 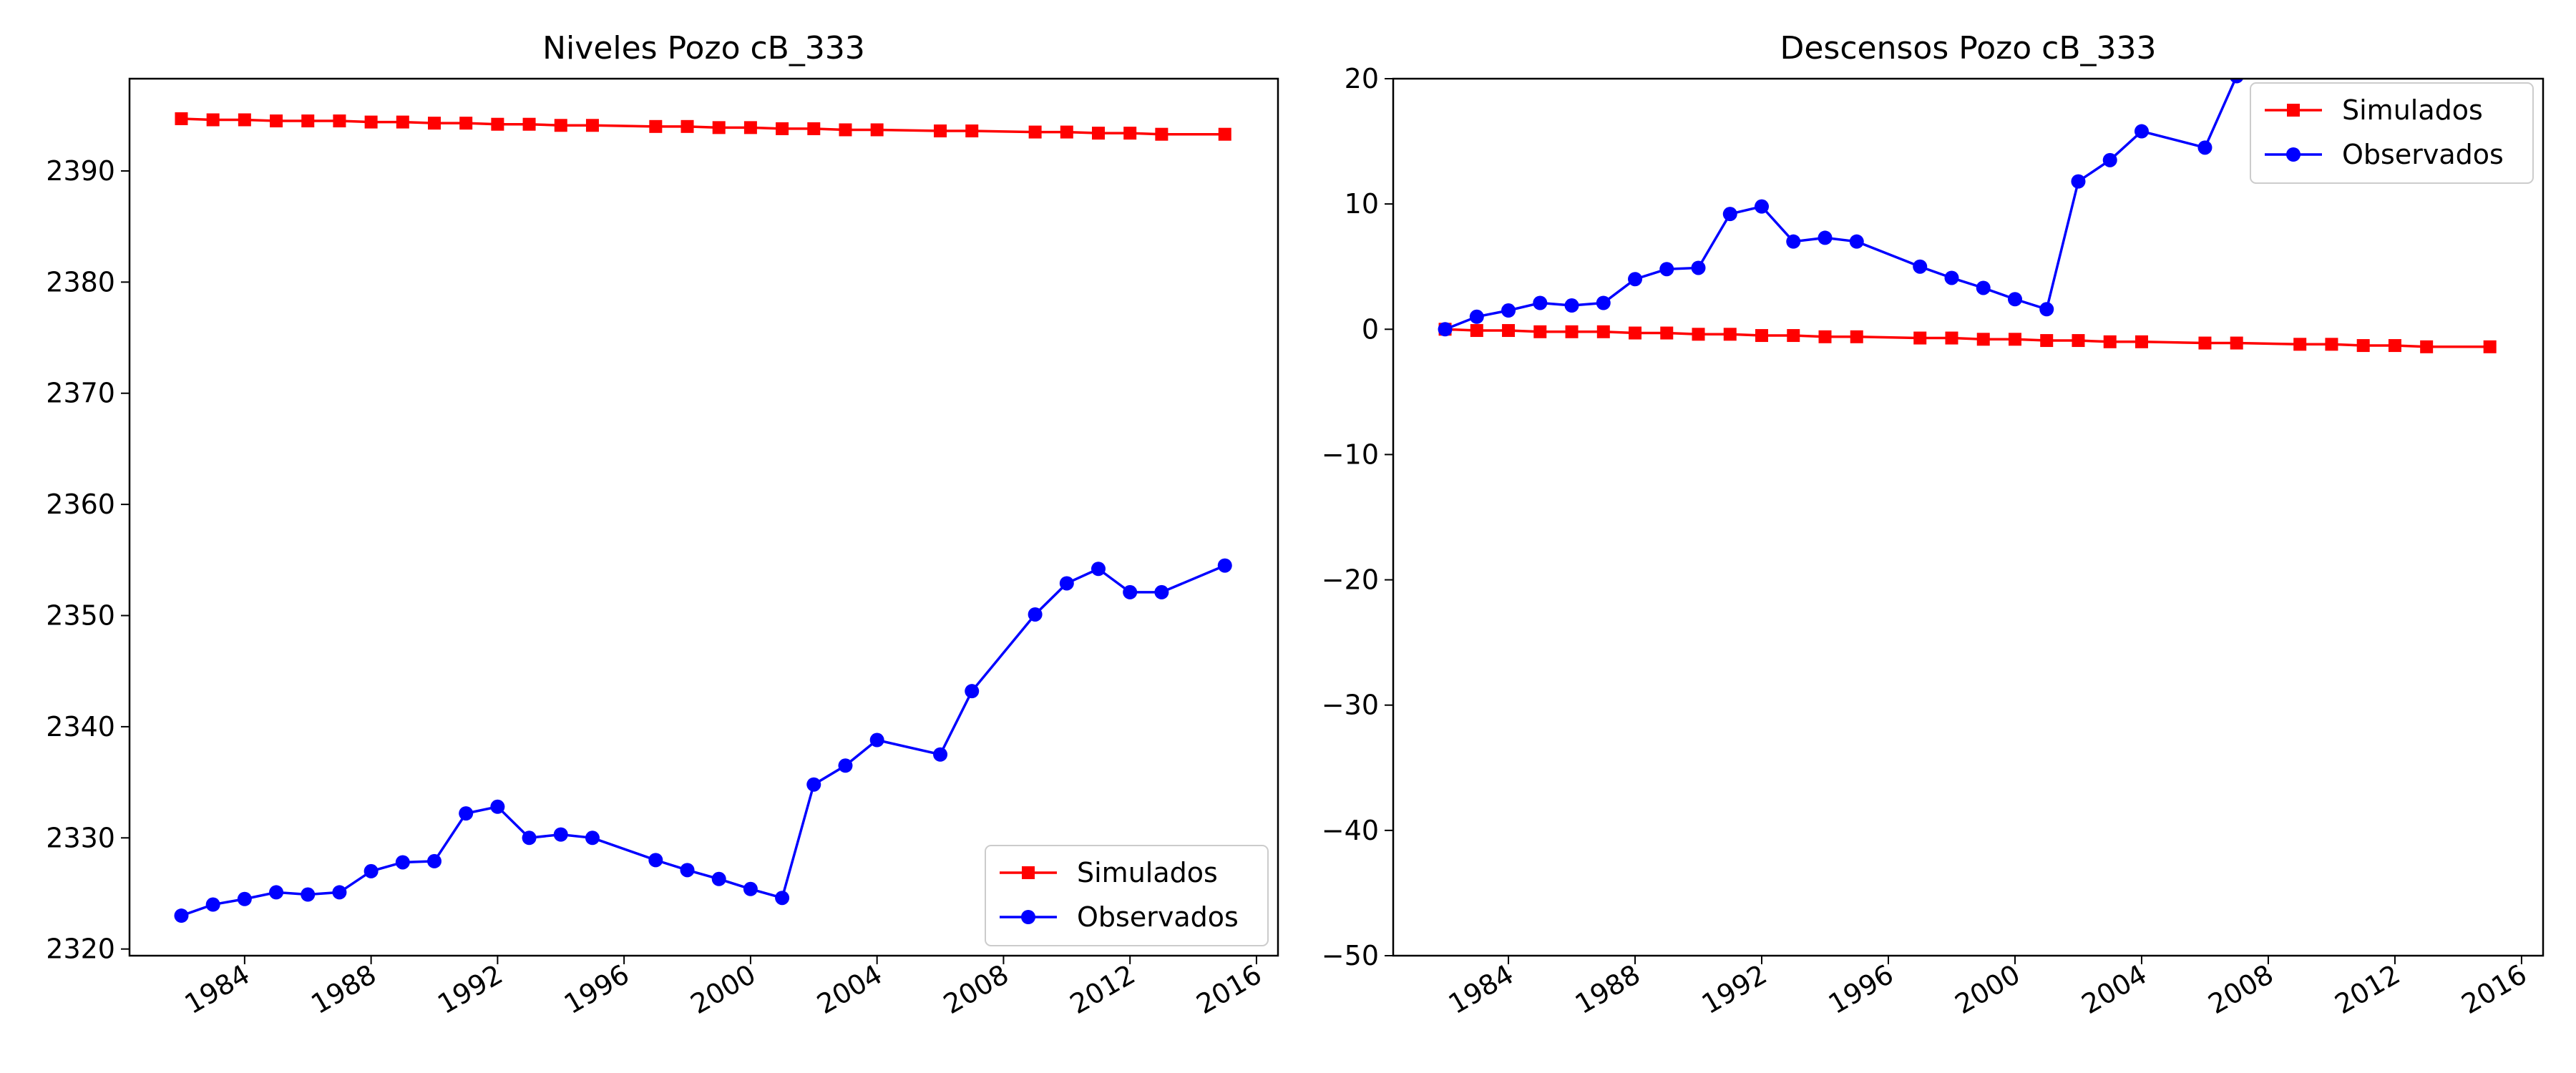 What do you see at coordinates (1350, 955) in the screenshot?
I see `y-tick-label: −50` at bounding box center [1350, 955].